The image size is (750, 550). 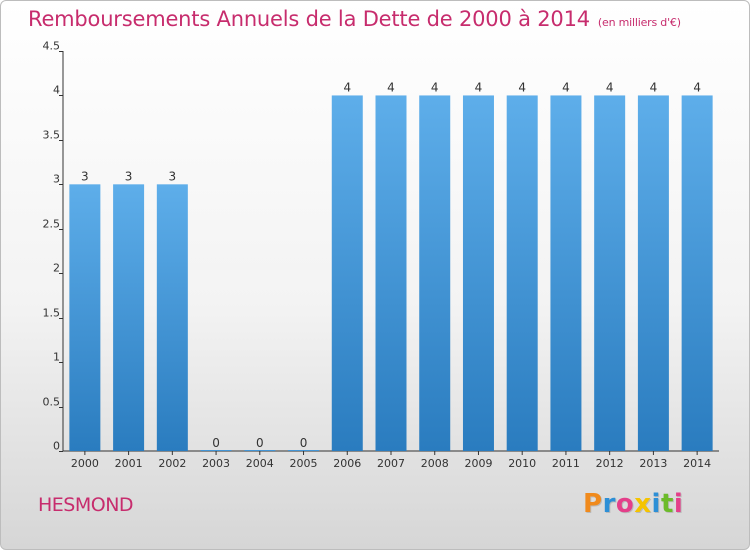 What do you see at coordinates (610, 463) in the screenshot?
I see `x-tick-label: 2012` at bounding box center [610, 463].